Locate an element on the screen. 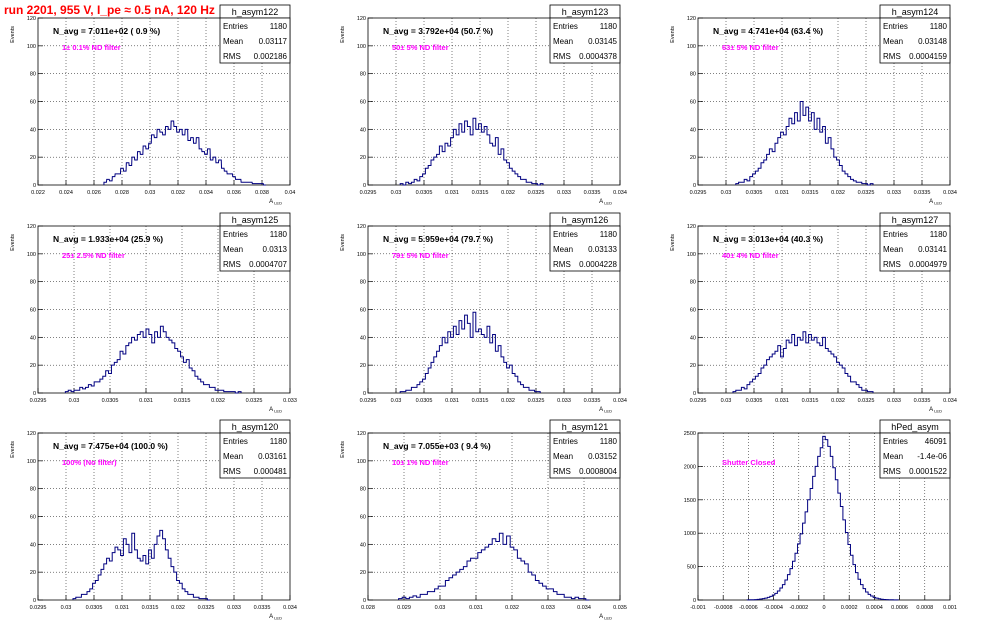 Image resolution: width=996 pixels, height=622 pixels. x-tick-label: -0.0002 is located at coordinates (798, 608).